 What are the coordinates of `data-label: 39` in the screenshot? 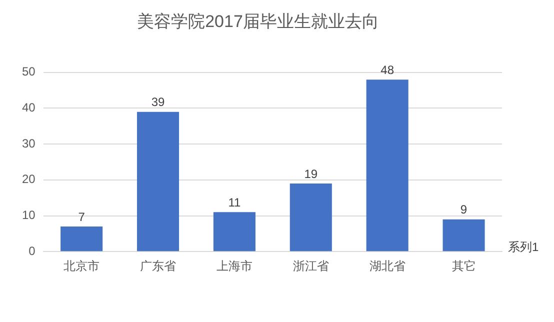 It's located at (158, 102).